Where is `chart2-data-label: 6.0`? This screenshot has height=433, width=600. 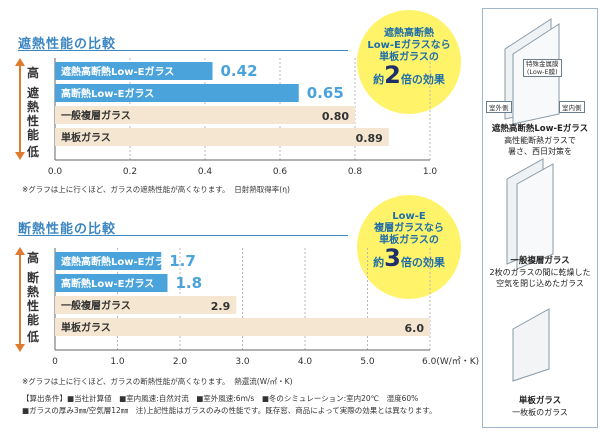 chart2-data-label: 6.0 is located at coordinates (415, 328).